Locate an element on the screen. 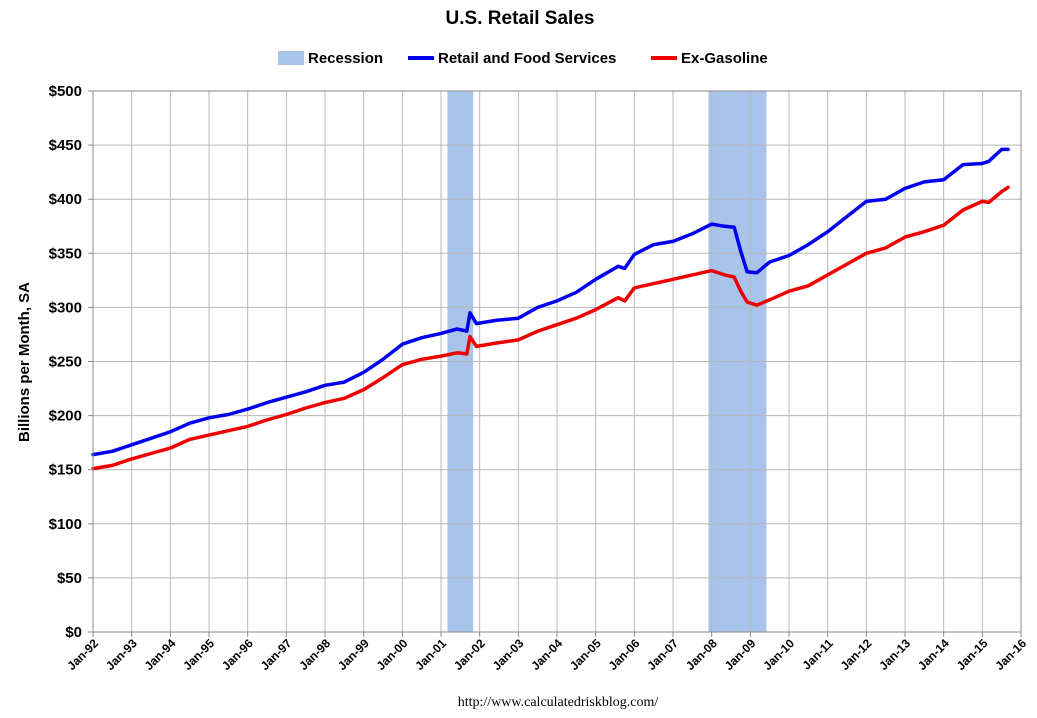 The image size is (1037, 718). source-url: http://www.calculatedriskblog.com/ is located at coordinates (558, 702).